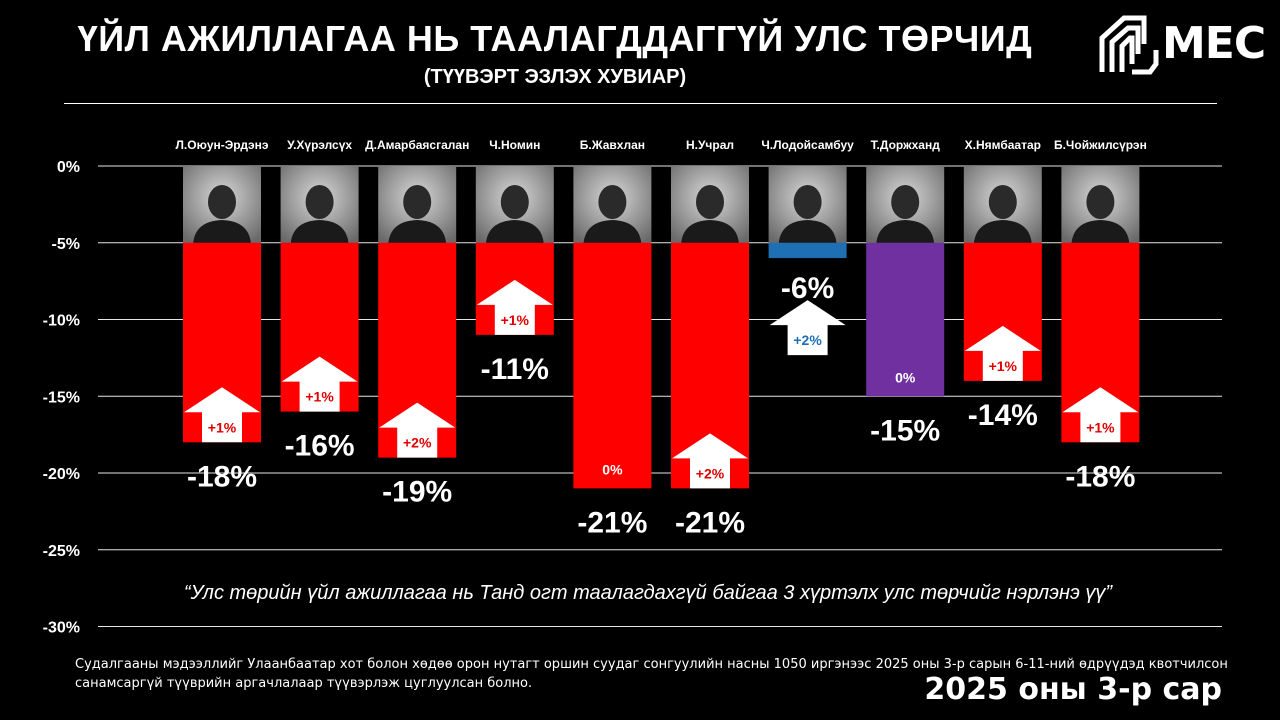 This screenshot has height=720, width=1280. What do you see at coordinates (61, 321) in the screenshot?
I see `y-tick-label: -10%` at bounding box center [61, 321].